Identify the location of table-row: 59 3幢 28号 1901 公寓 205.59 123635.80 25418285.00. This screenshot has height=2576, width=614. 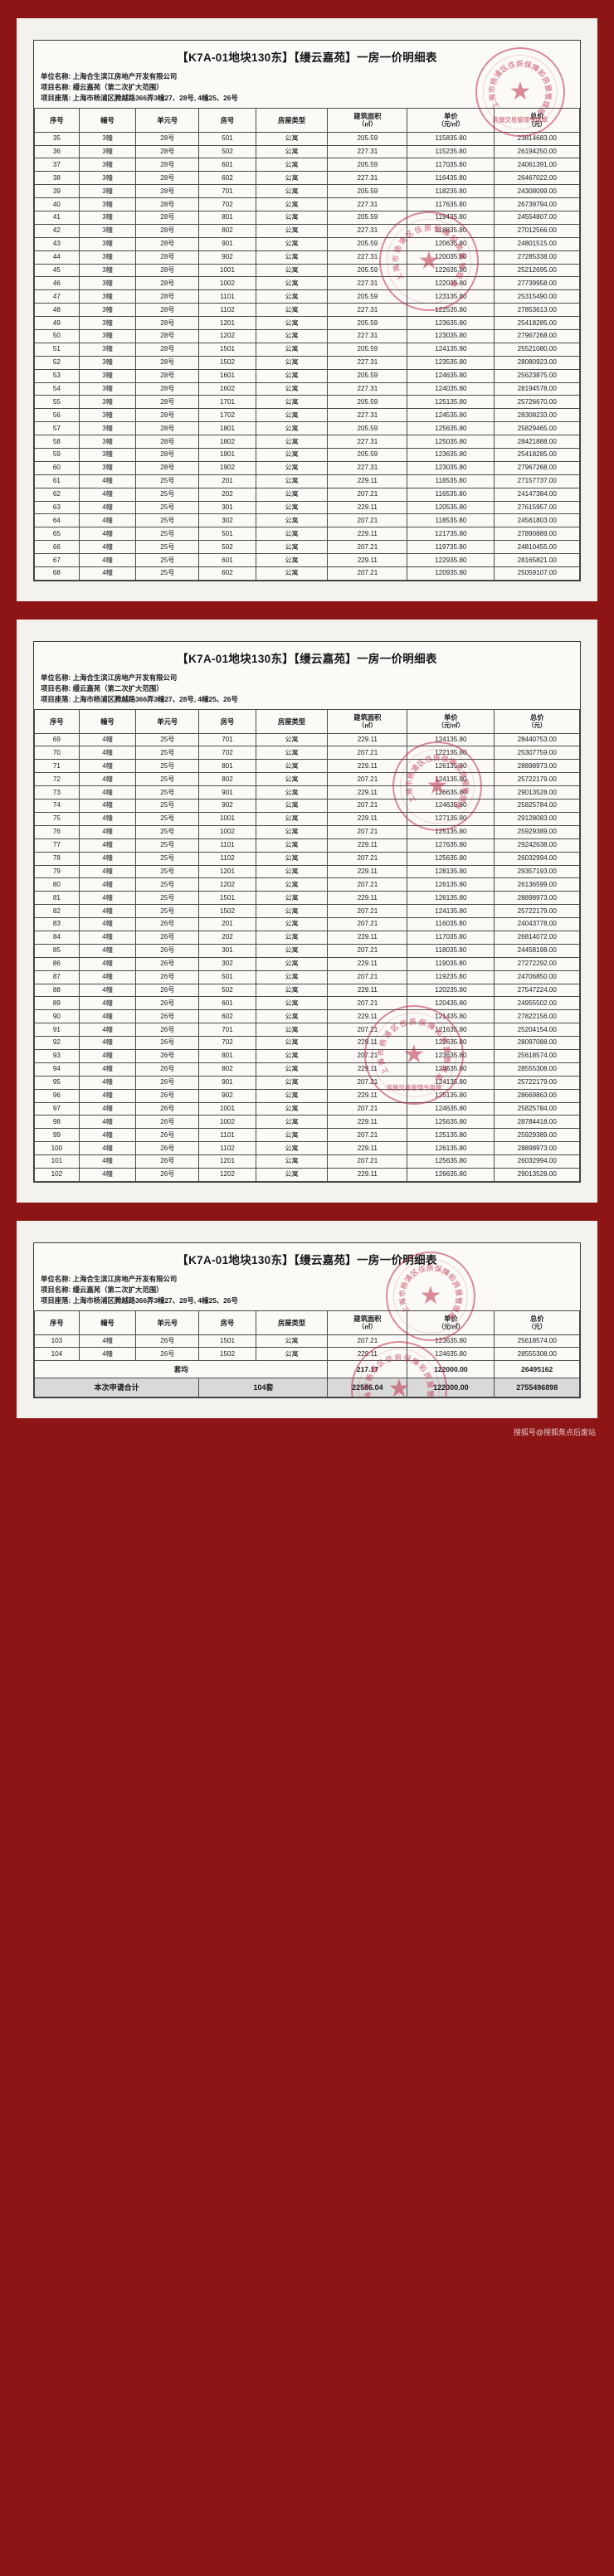
(307, 455).